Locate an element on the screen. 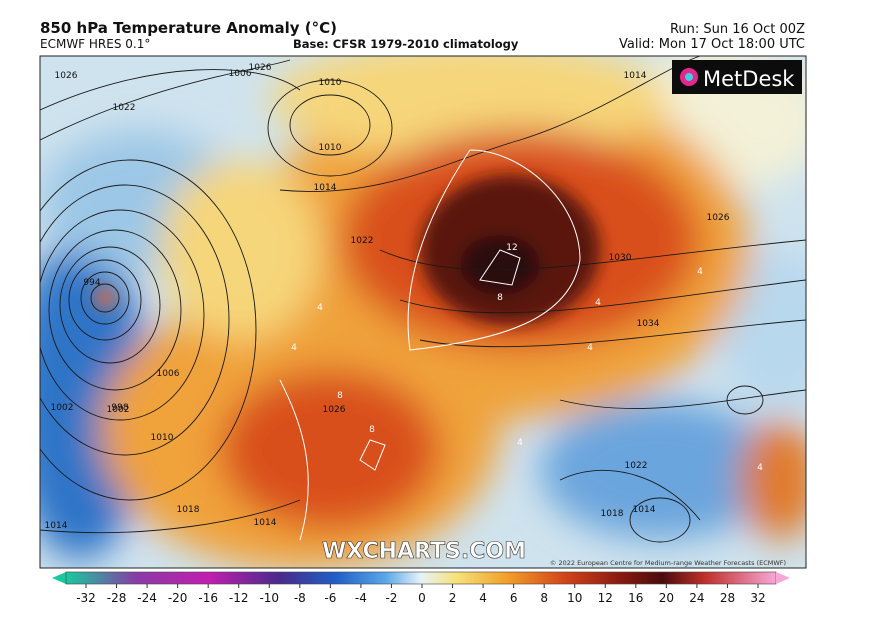 This screenshot has width=880, height=617. anomaly-label: 12 is located at coordinates (511, 248).